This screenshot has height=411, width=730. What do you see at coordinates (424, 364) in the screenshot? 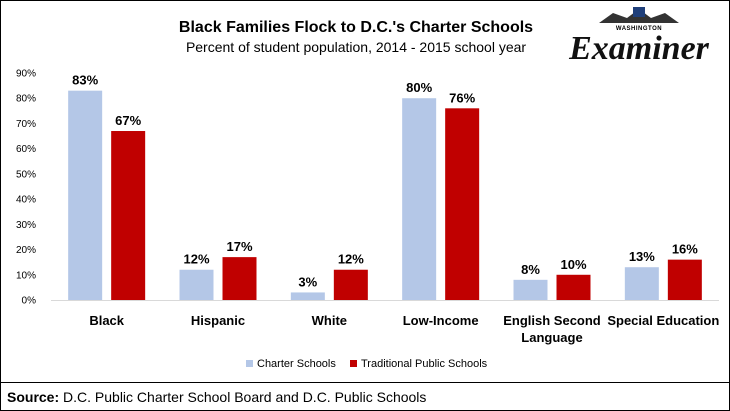
I see `legend-label: Traditional Public Schools` at bounding box center [424, 364].